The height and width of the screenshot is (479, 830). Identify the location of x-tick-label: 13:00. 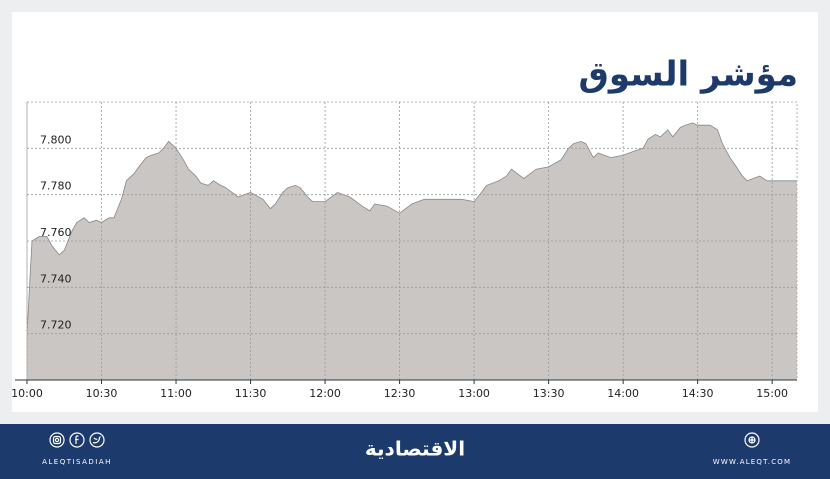
(474, 393).